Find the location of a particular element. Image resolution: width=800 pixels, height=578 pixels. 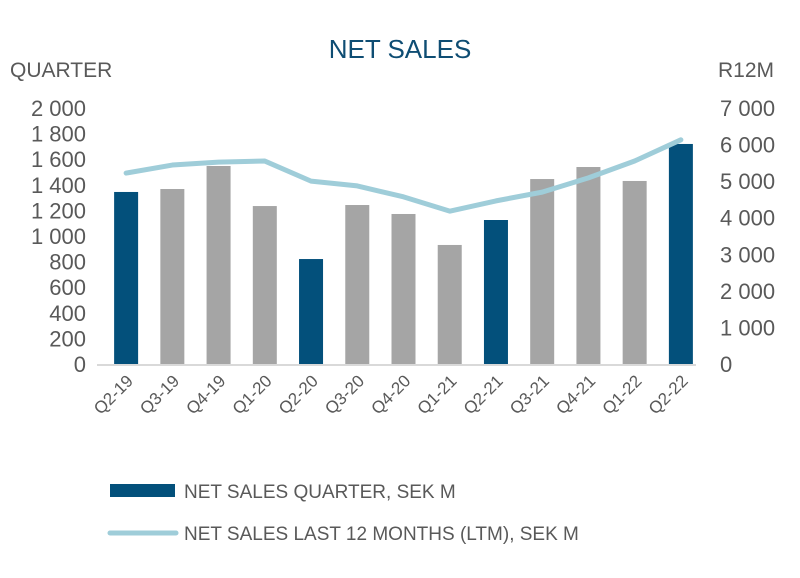

right-tick-label: 6 000 is located at coordinates (747, 145).